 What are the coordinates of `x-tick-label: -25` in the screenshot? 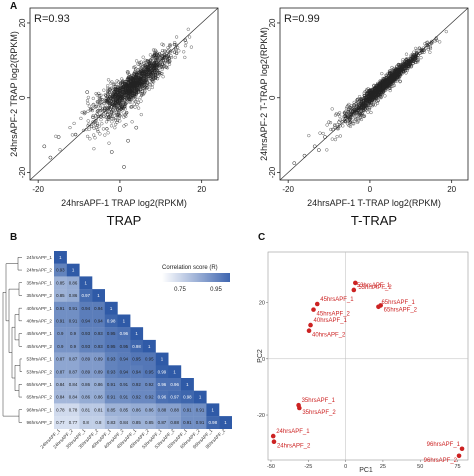 It's located at (308, 467).